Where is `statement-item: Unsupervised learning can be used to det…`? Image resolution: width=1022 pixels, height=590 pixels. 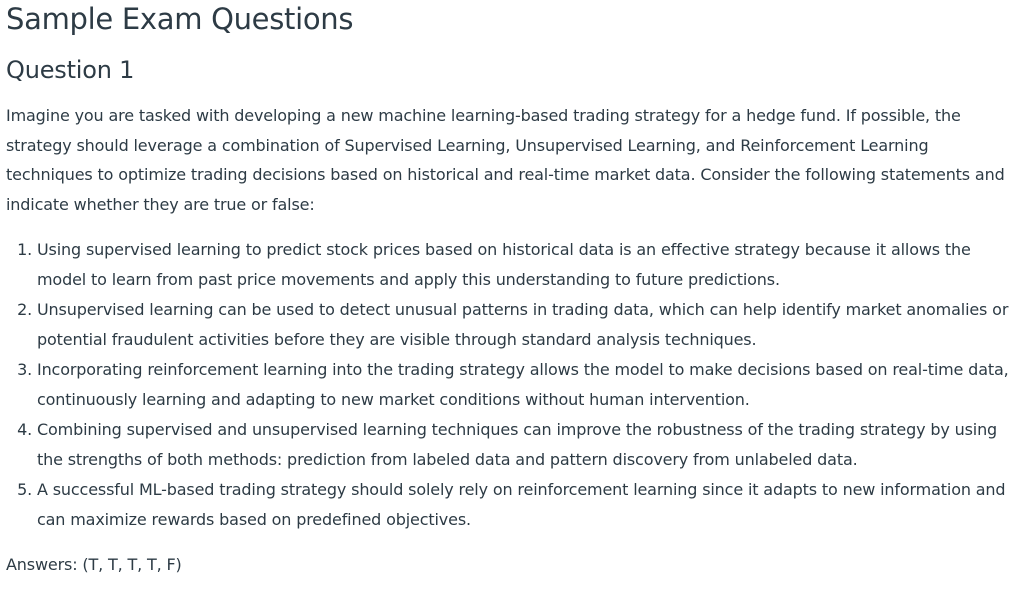
statement-item: Unsupervised learning can be used to det… is located at coordinates (528, 325).